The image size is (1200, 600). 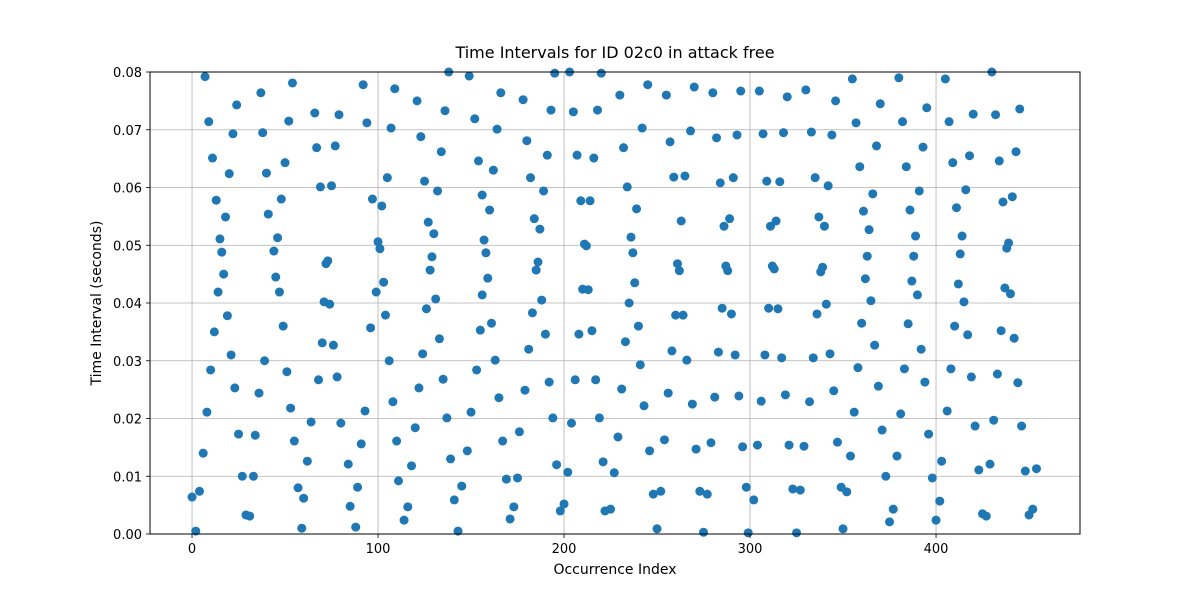 What do you see at coordinates (127, 477) in the screenshot?
I see `y-tick-label: 0.01` at bounding box center [127, 477].